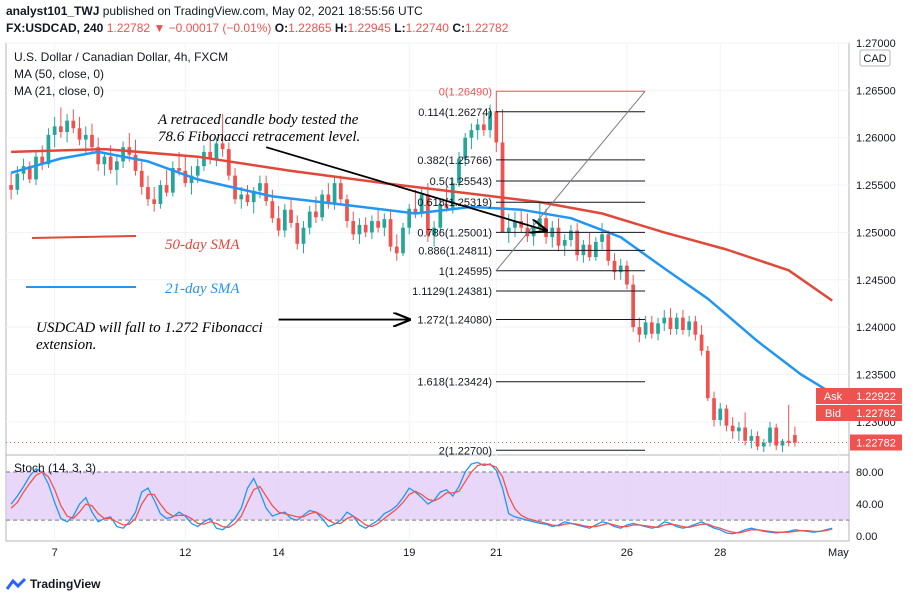 The image size is (913, 603). Describe the element at coordinates (454, 383) in the screenshot. I see `fib-level-label: 1.618(1.23424)` at that location.